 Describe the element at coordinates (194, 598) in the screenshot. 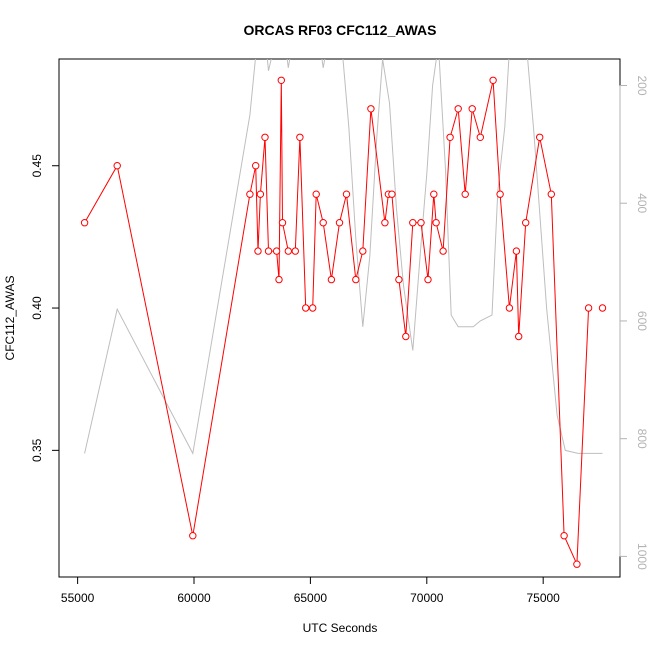

I see `x-tick-label: 60000` at that location.